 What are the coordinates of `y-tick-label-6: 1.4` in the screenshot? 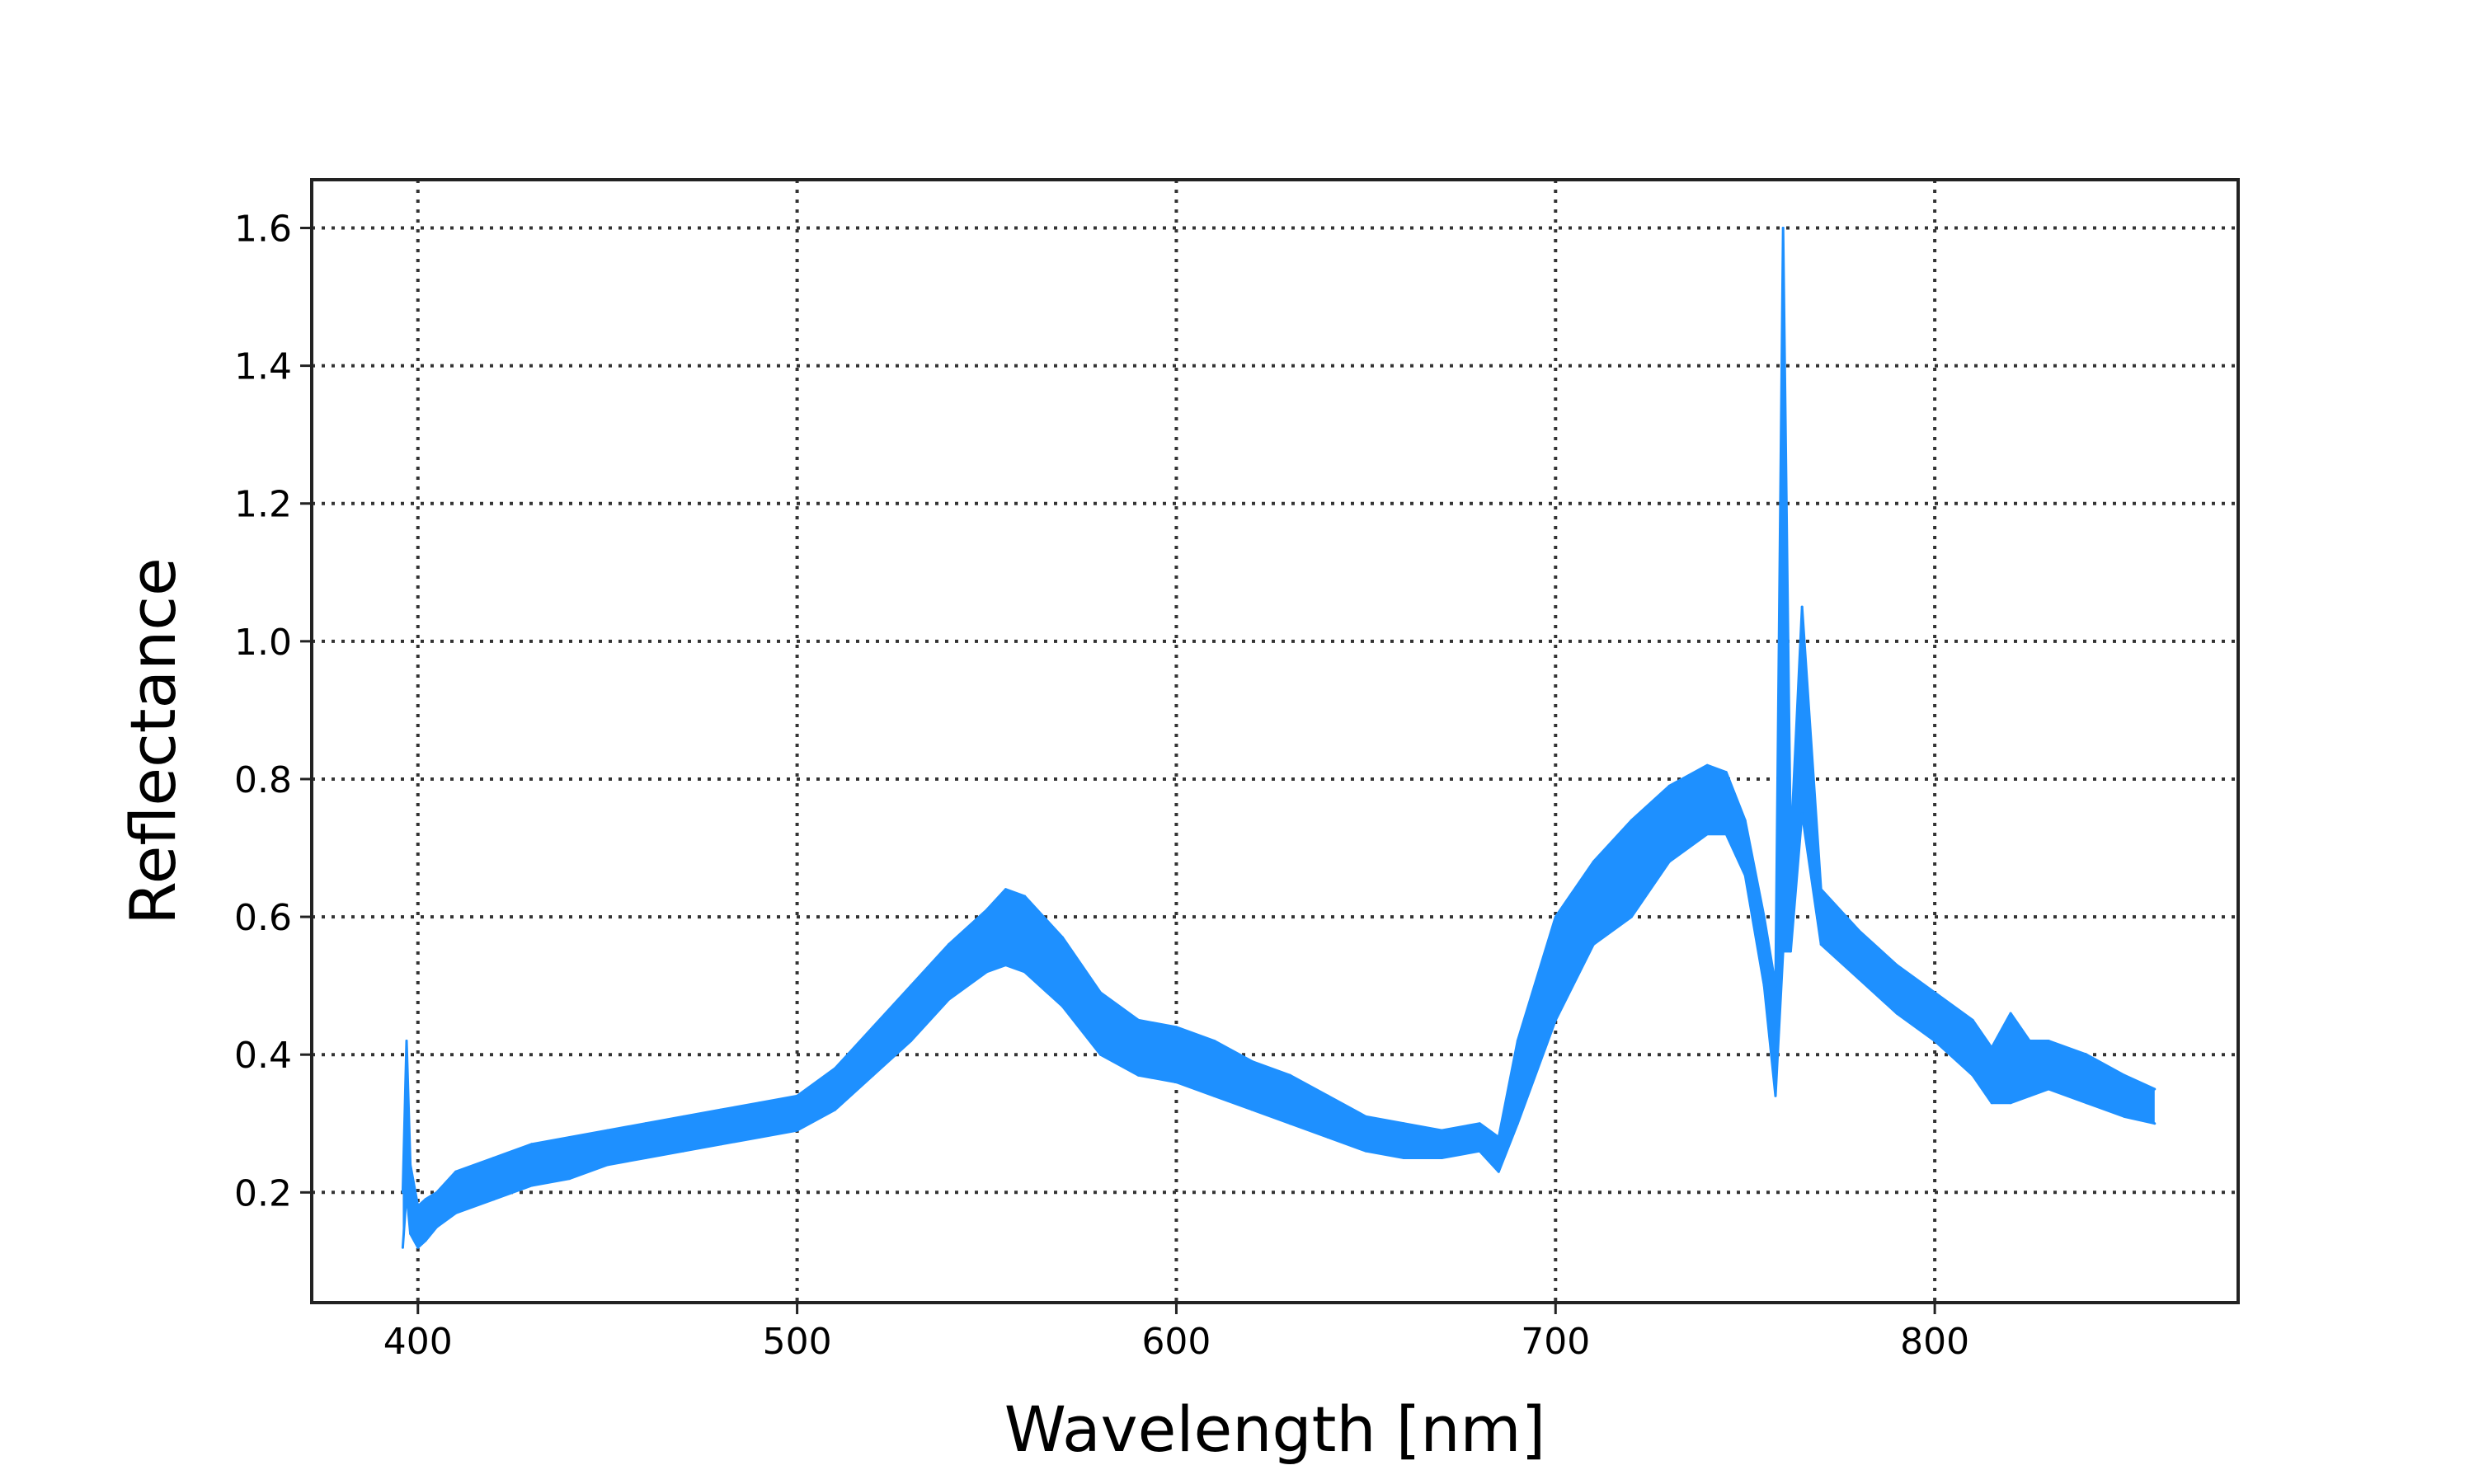 It's located at (263, 367).